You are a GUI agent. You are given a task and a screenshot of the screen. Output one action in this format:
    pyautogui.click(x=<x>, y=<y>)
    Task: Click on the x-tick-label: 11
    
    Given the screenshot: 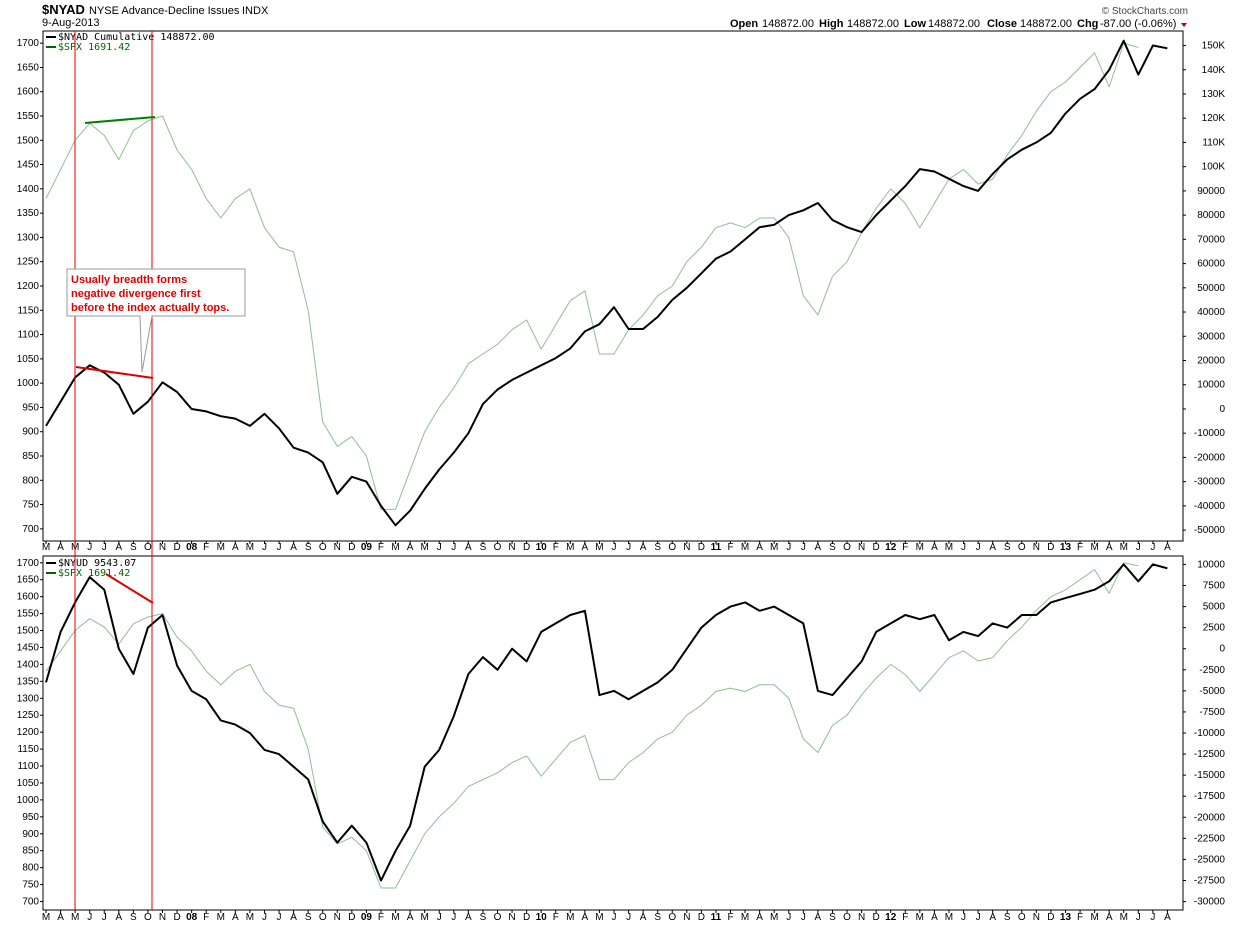 What is the action you would take?
    pyautogui.click(x=716, y=917)
    